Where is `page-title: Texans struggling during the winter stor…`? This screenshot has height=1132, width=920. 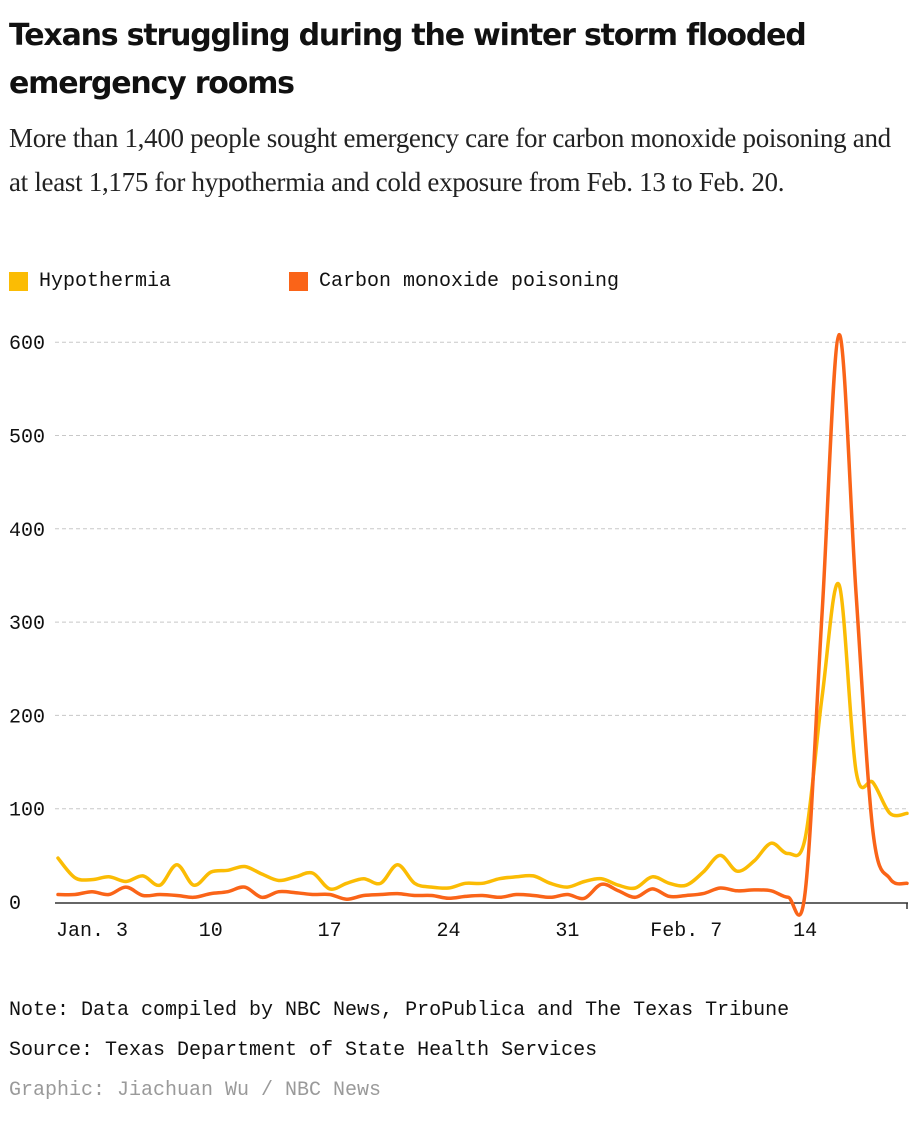
page-title: Texans struggling during the winter stor… is located at coordinates (408, 59).